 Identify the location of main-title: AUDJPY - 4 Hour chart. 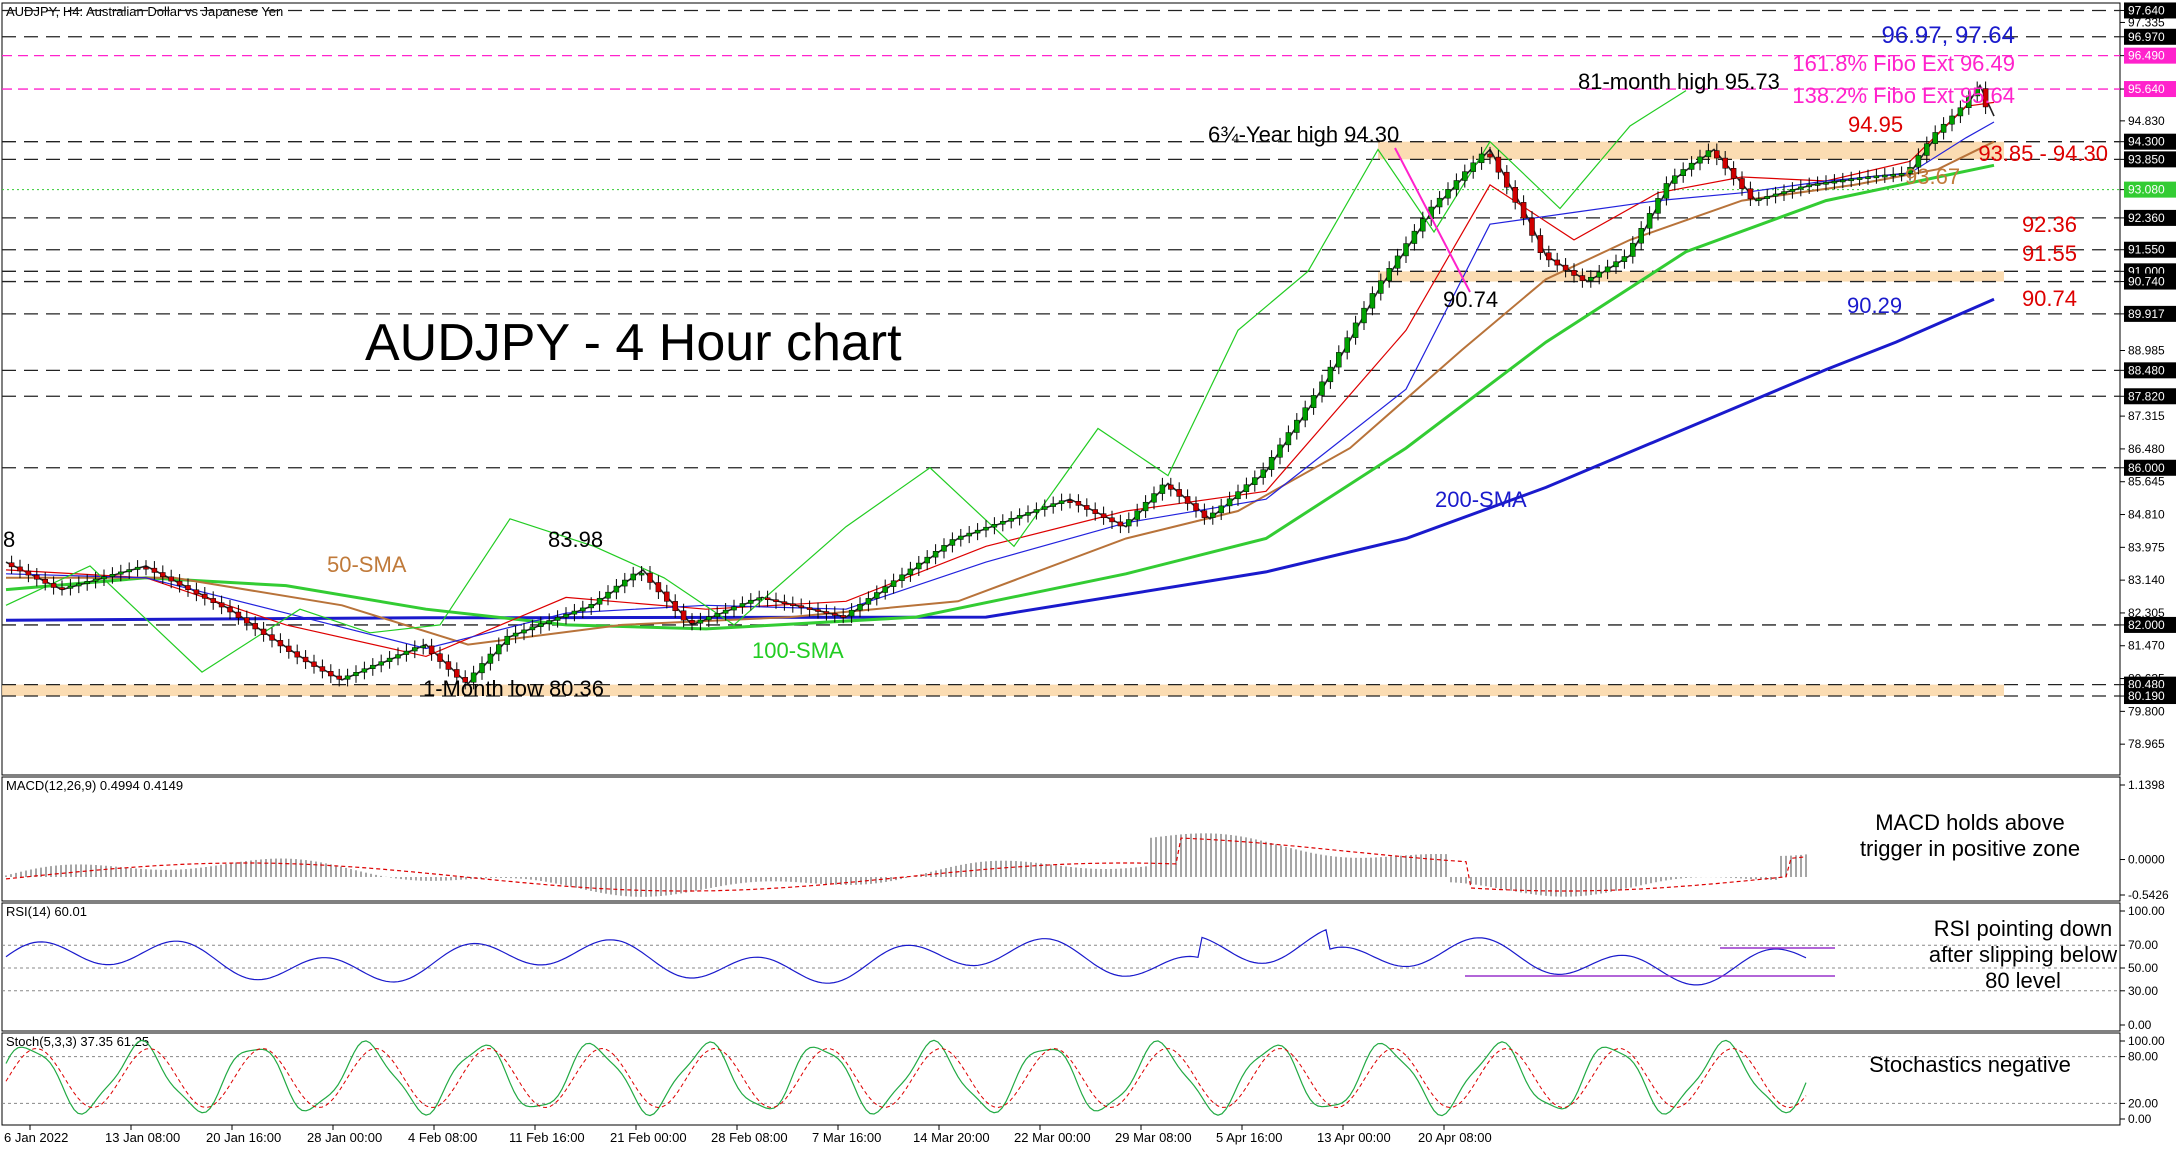
(633, 343).